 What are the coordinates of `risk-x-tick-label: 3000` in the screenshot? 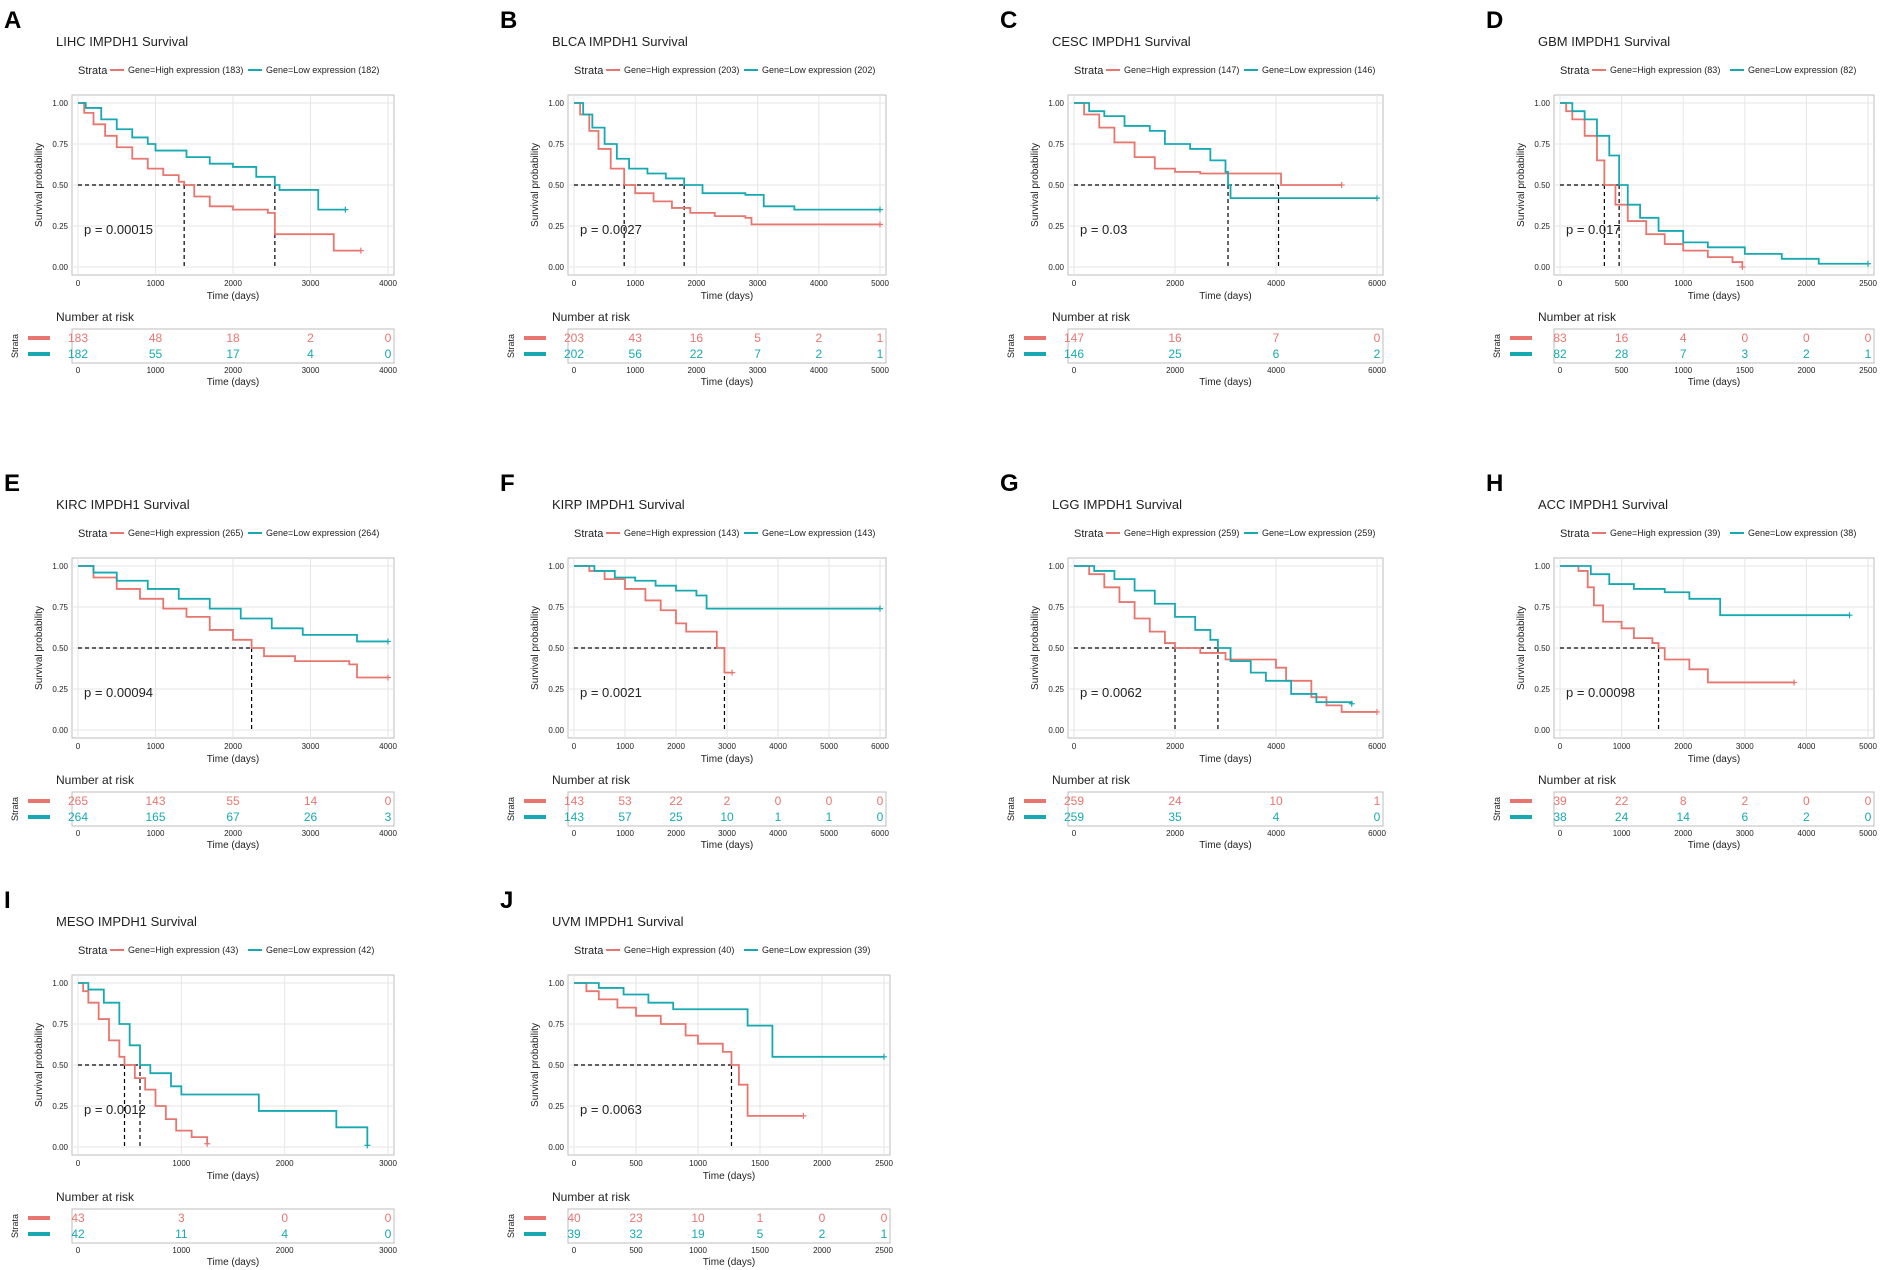 It's located at (727, 833).